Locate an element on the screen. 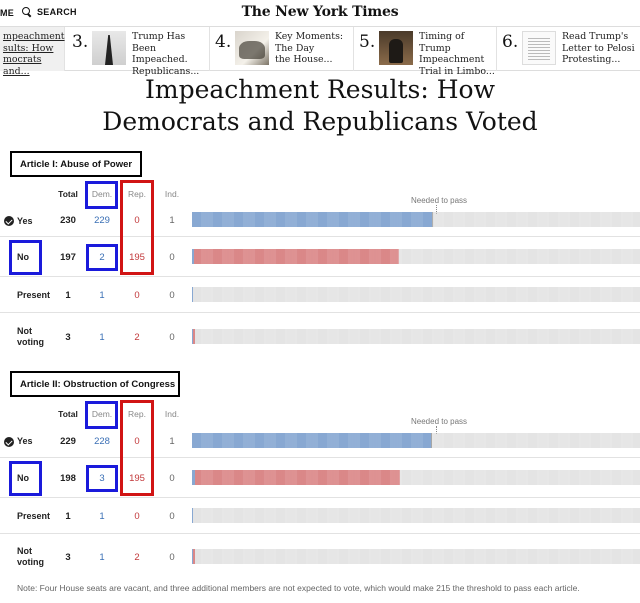 The width and height of the screenshot is (640, 603). nyt-logo: The New York Times is located at coordinates (320, 12).